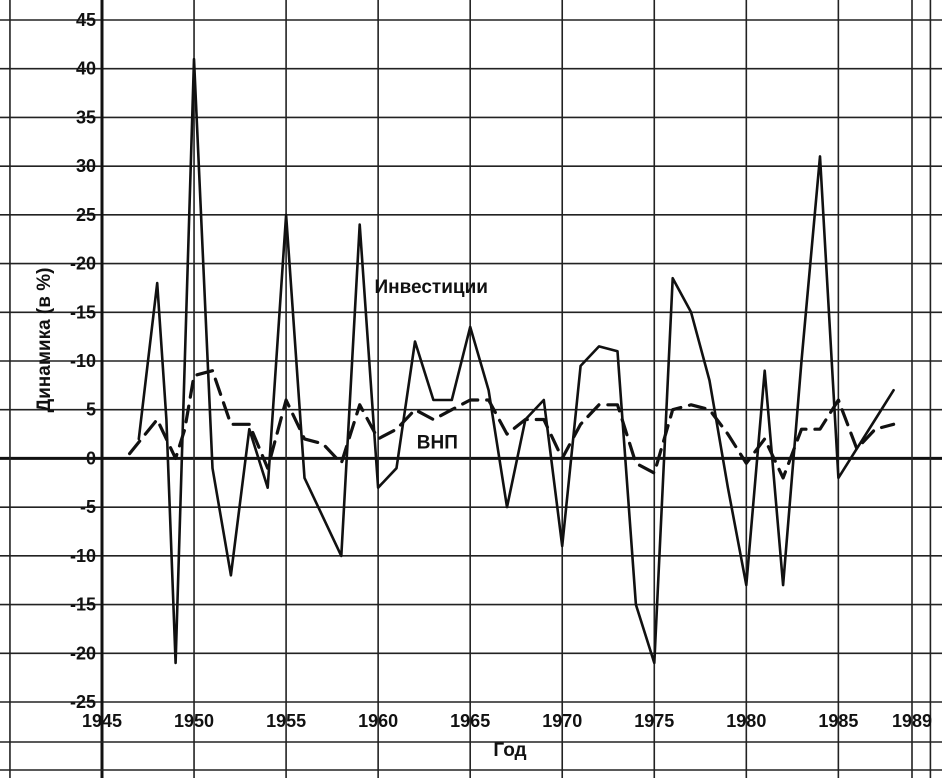 The image size is (942, 778). I want to click on x-tick-labels: 1945 1950 1955 1960 1965 1970 1975 1980 1985 1989, so click(507, 721).